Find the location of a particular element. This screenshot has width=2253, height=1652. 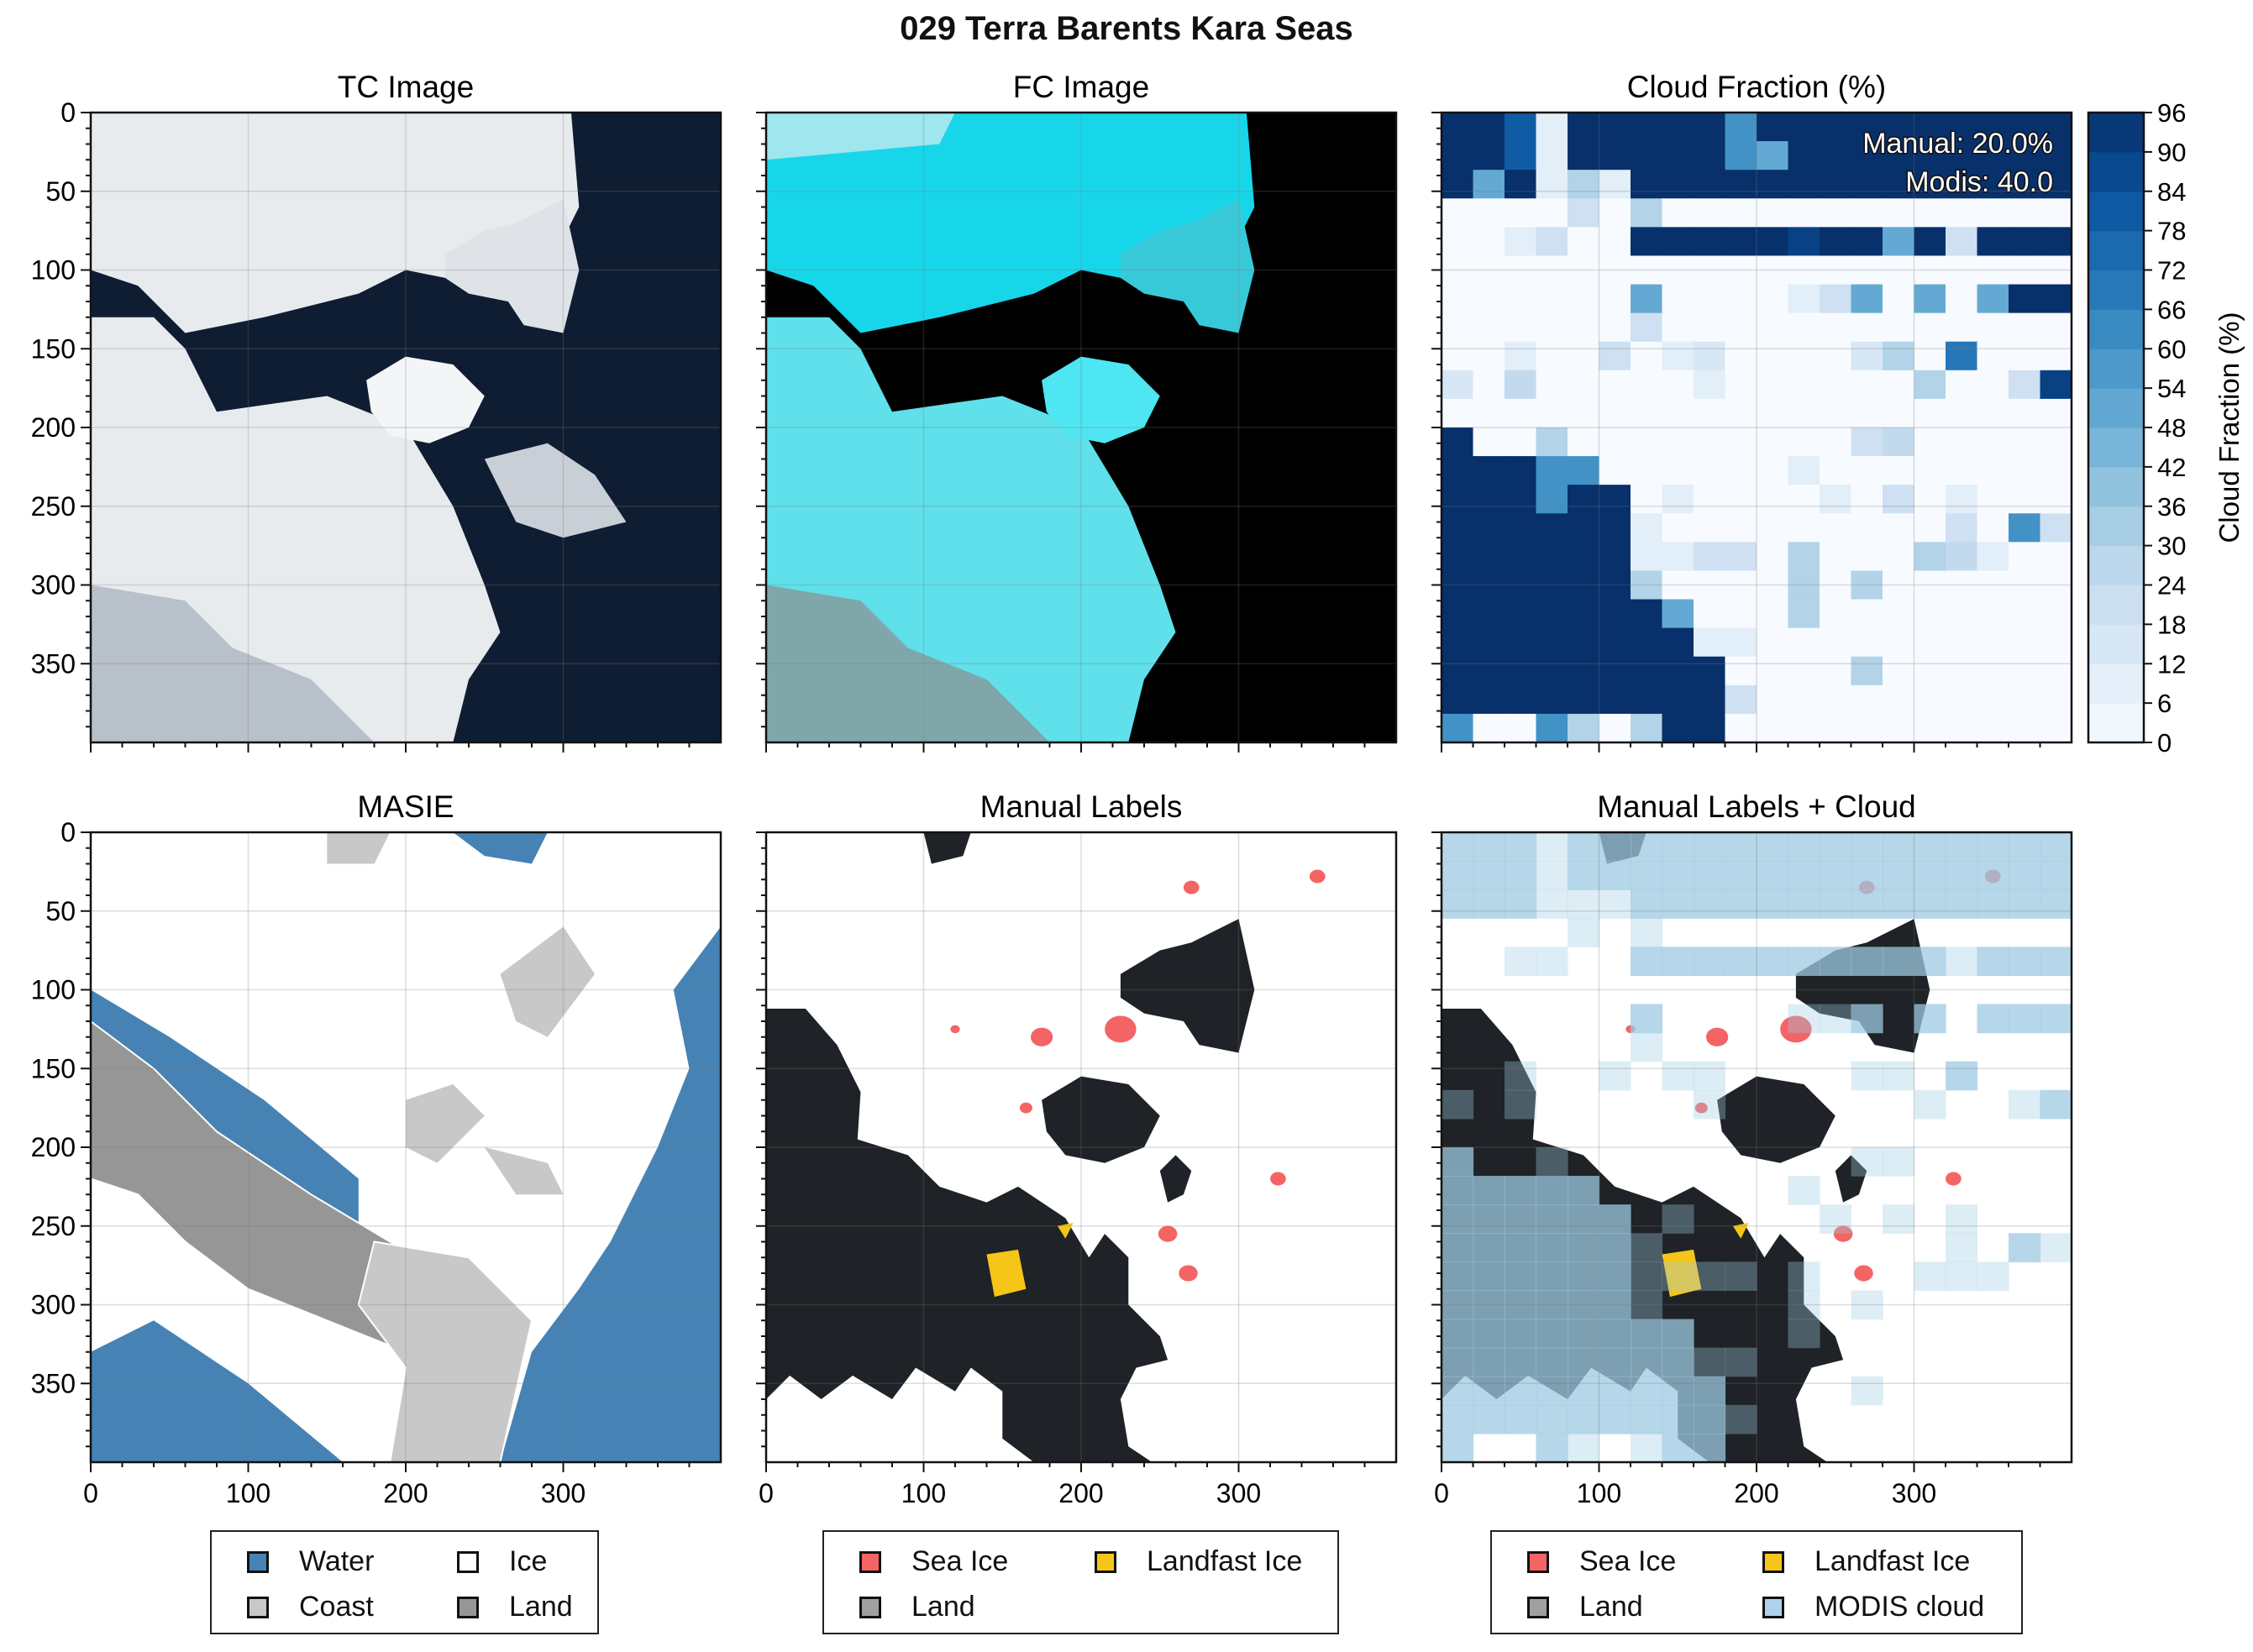

colorbar-segment is located at coordinates (2116, 447).